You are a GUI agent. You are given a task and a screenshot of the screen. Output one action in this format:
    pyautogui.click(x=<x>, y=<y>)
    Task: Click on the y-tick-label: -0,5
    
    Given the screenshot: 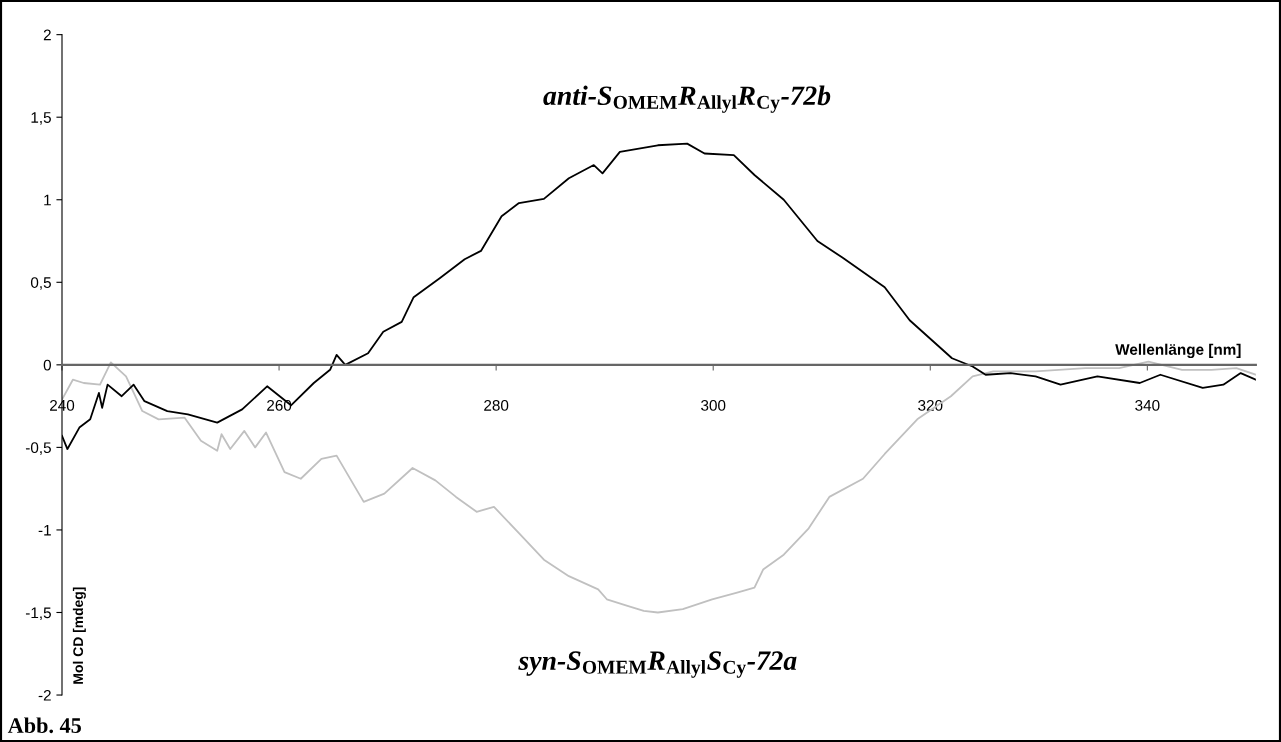 What is the action you would take?
    pyautogui.click(x=38, y=448)
    